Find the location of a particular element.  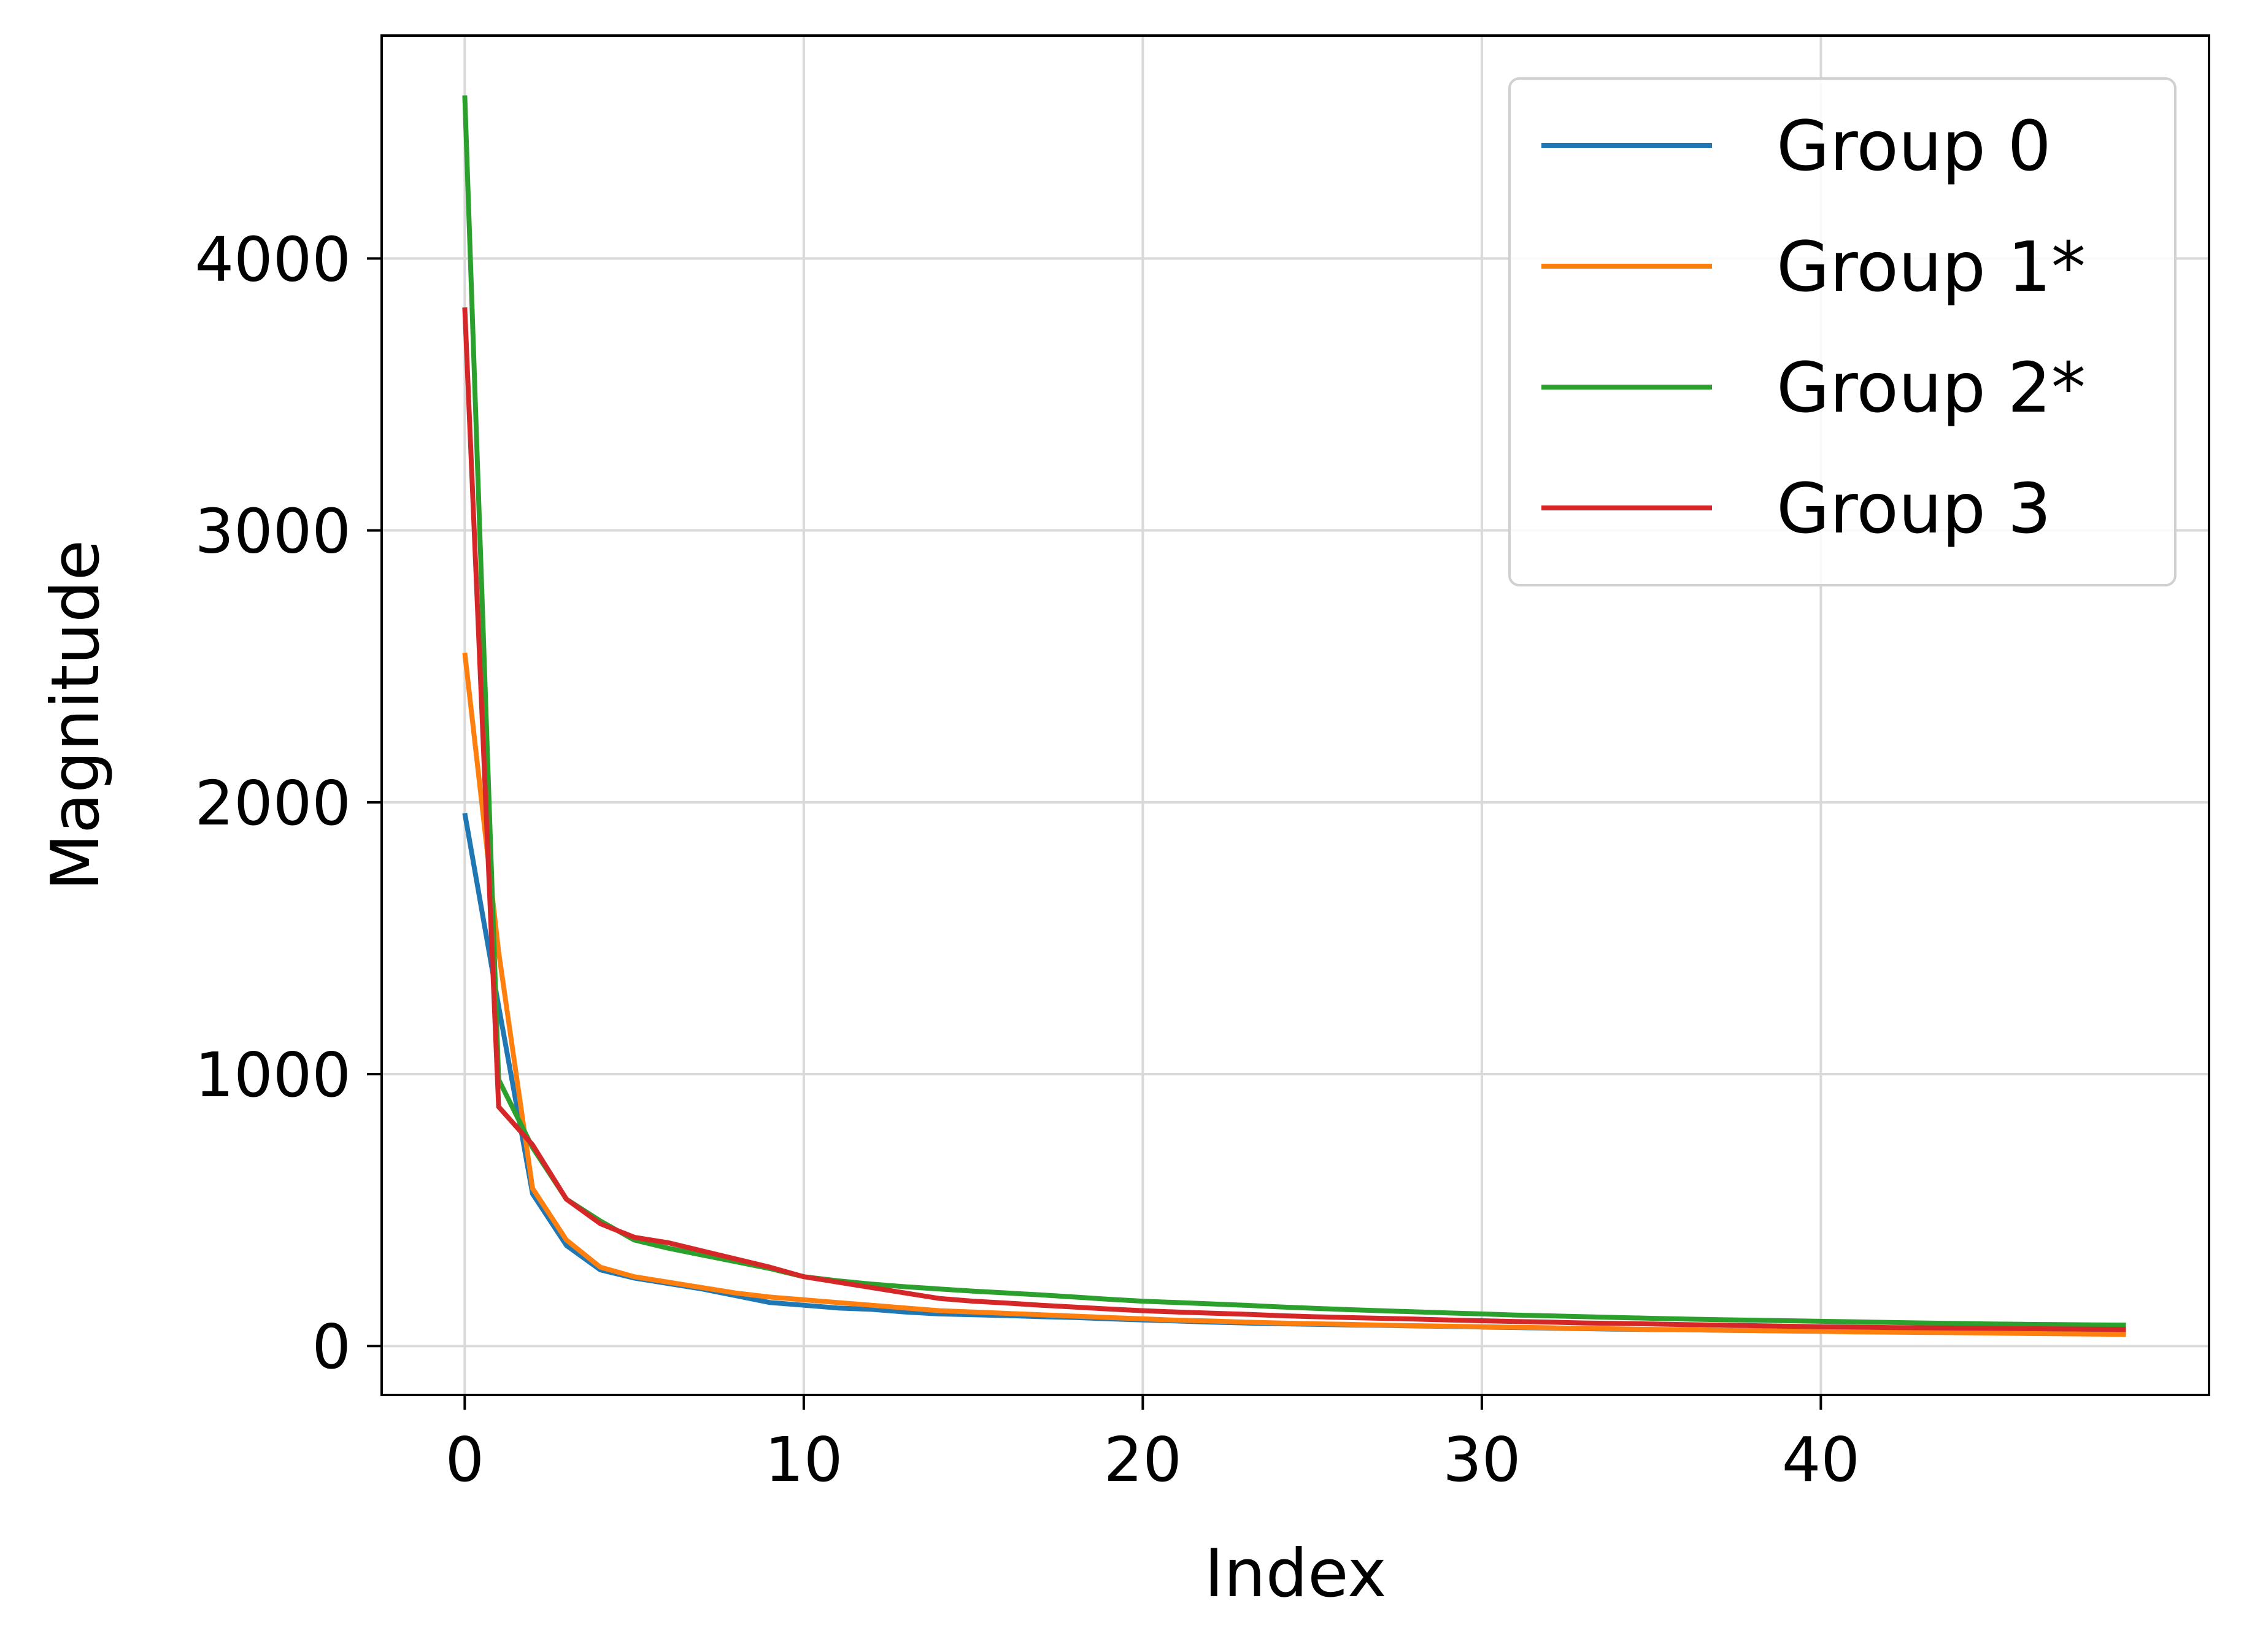

x-tick-label: 30 is located at coordinates (1482, 1460).